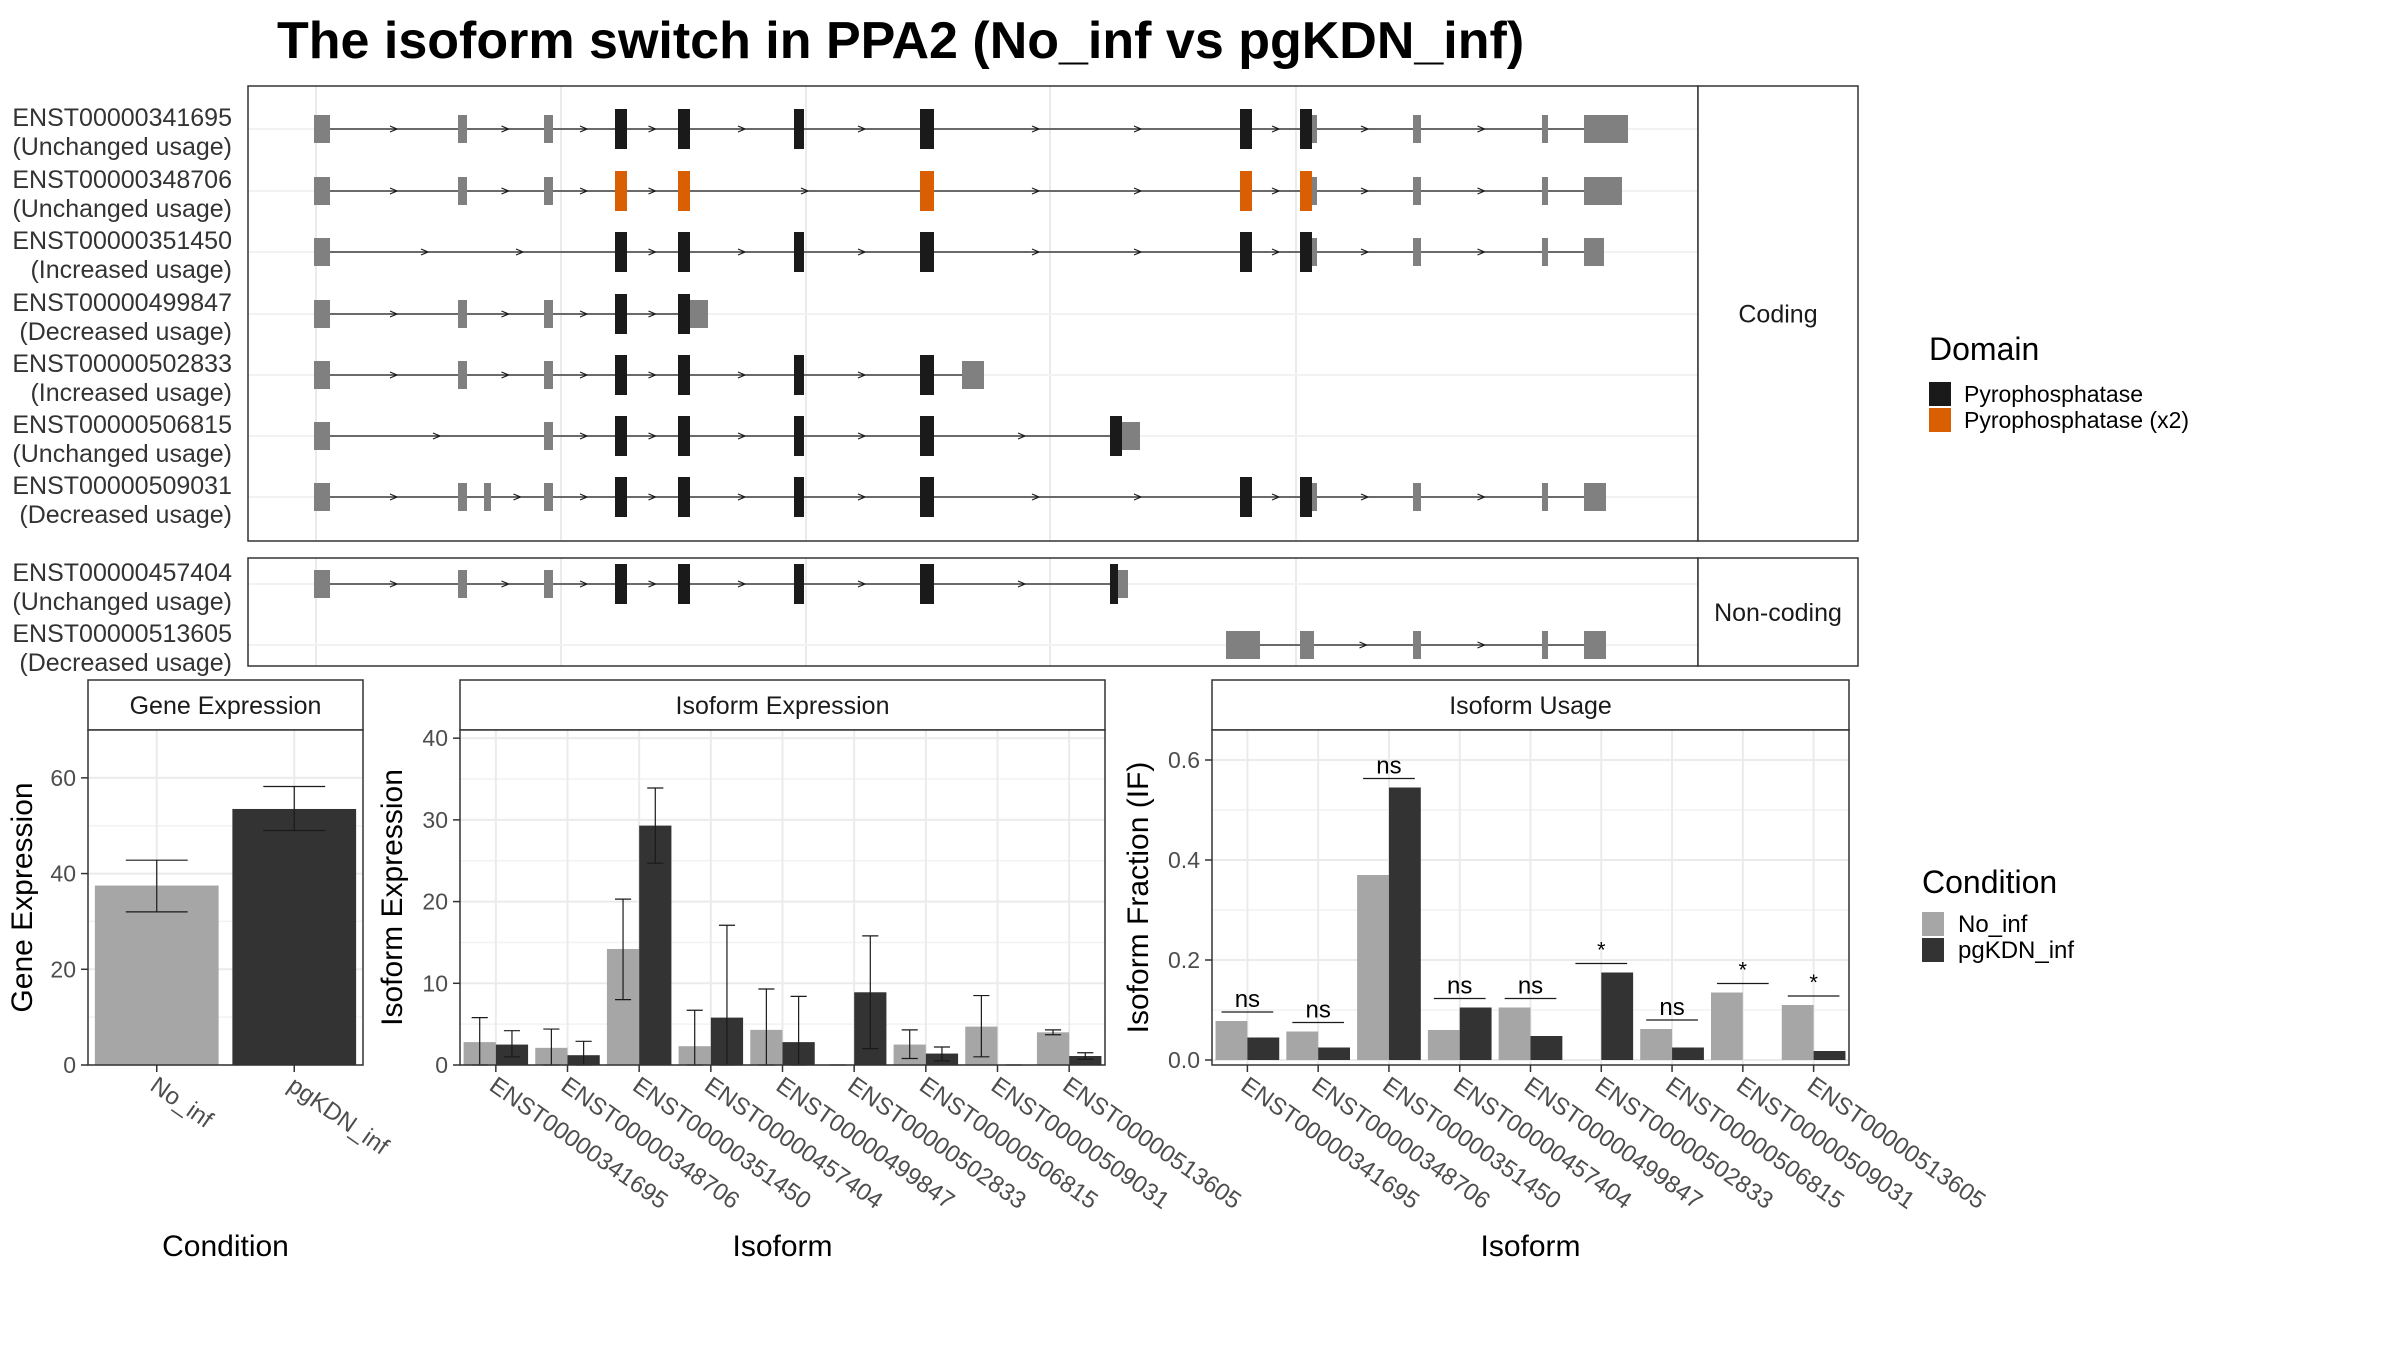  I want to click on y-axis-title: Isoform Expression, so click(392, 897).